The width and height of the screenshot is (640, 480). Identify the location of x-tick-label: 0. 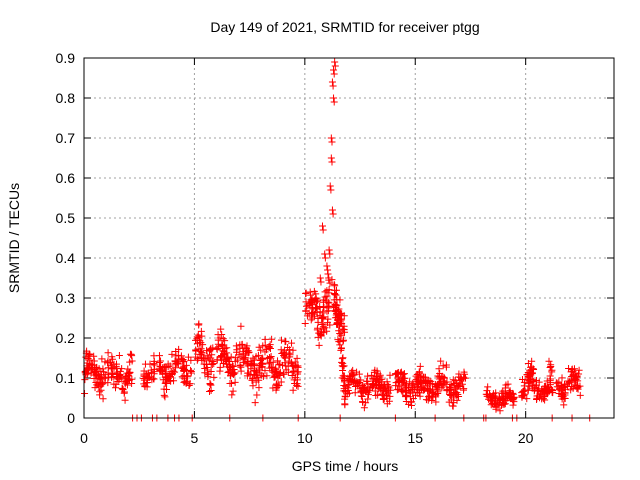
(84, 438).